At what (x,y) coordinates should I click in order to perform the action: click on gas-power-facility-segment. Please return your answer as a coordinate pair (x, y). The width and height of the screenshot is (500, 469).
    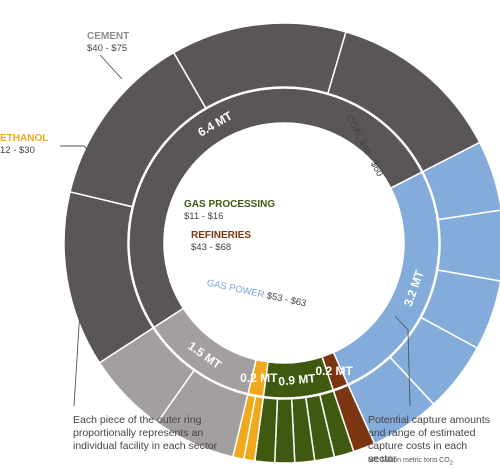
    Looking at the image, I should click on (468, 245).